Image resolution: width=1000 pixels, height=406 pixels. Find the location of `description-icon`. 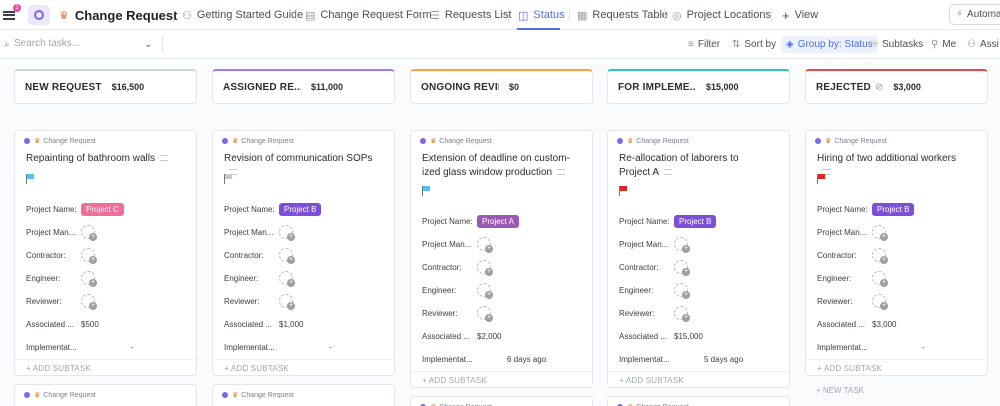

description-icon is located at coordinates (163, 158).